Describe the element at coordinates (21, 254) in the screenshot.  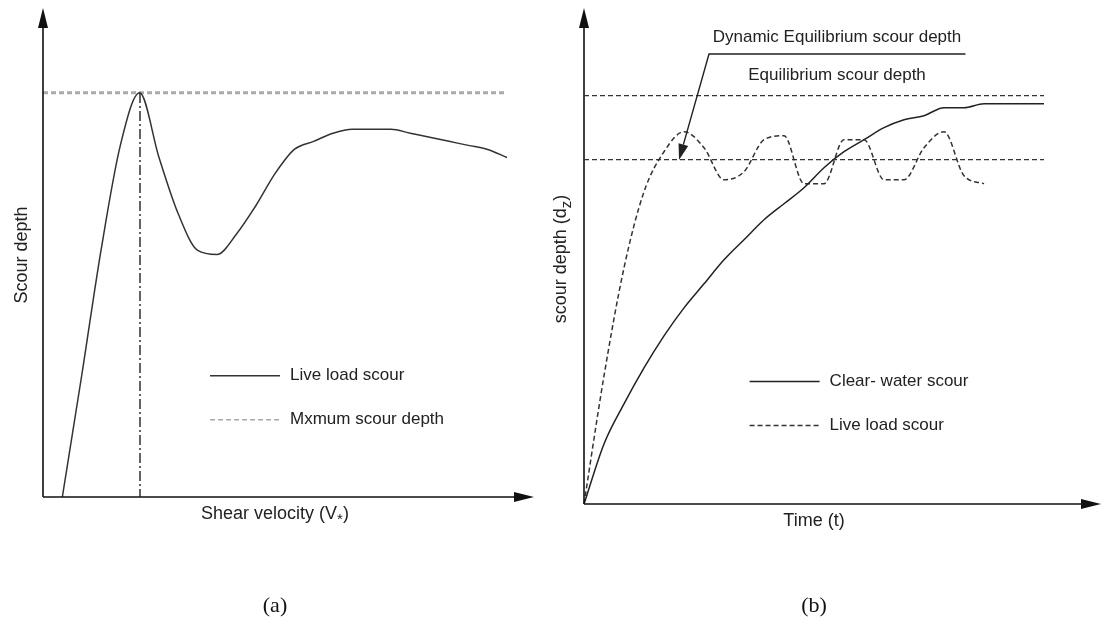
I see `y-axis-title: Scour depth` at that location.